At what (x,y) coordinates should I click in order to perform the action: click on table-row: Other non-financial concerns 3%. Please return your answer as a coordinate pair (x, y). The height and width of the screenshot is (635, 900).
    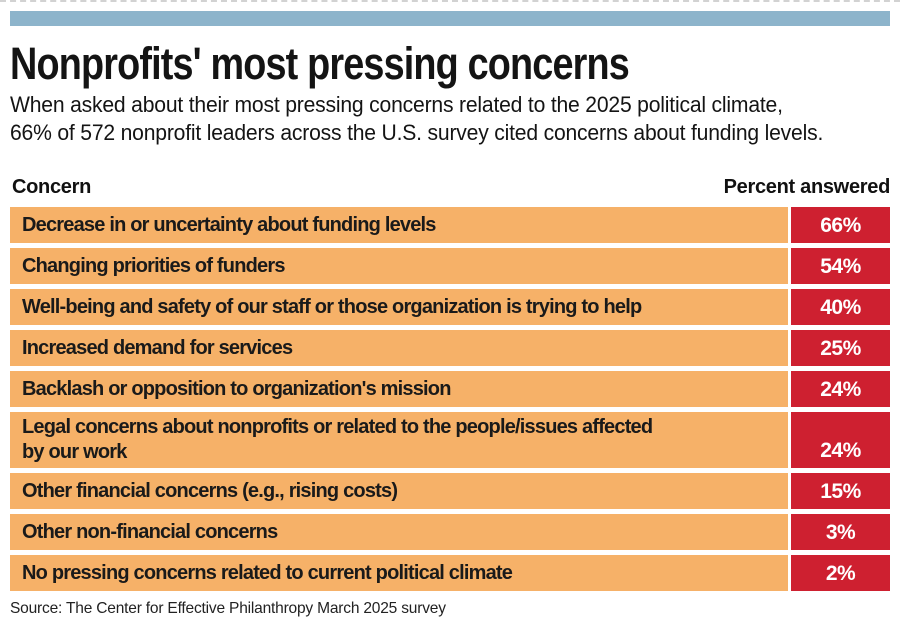
    Looking at the image, I should click on (450, 532).